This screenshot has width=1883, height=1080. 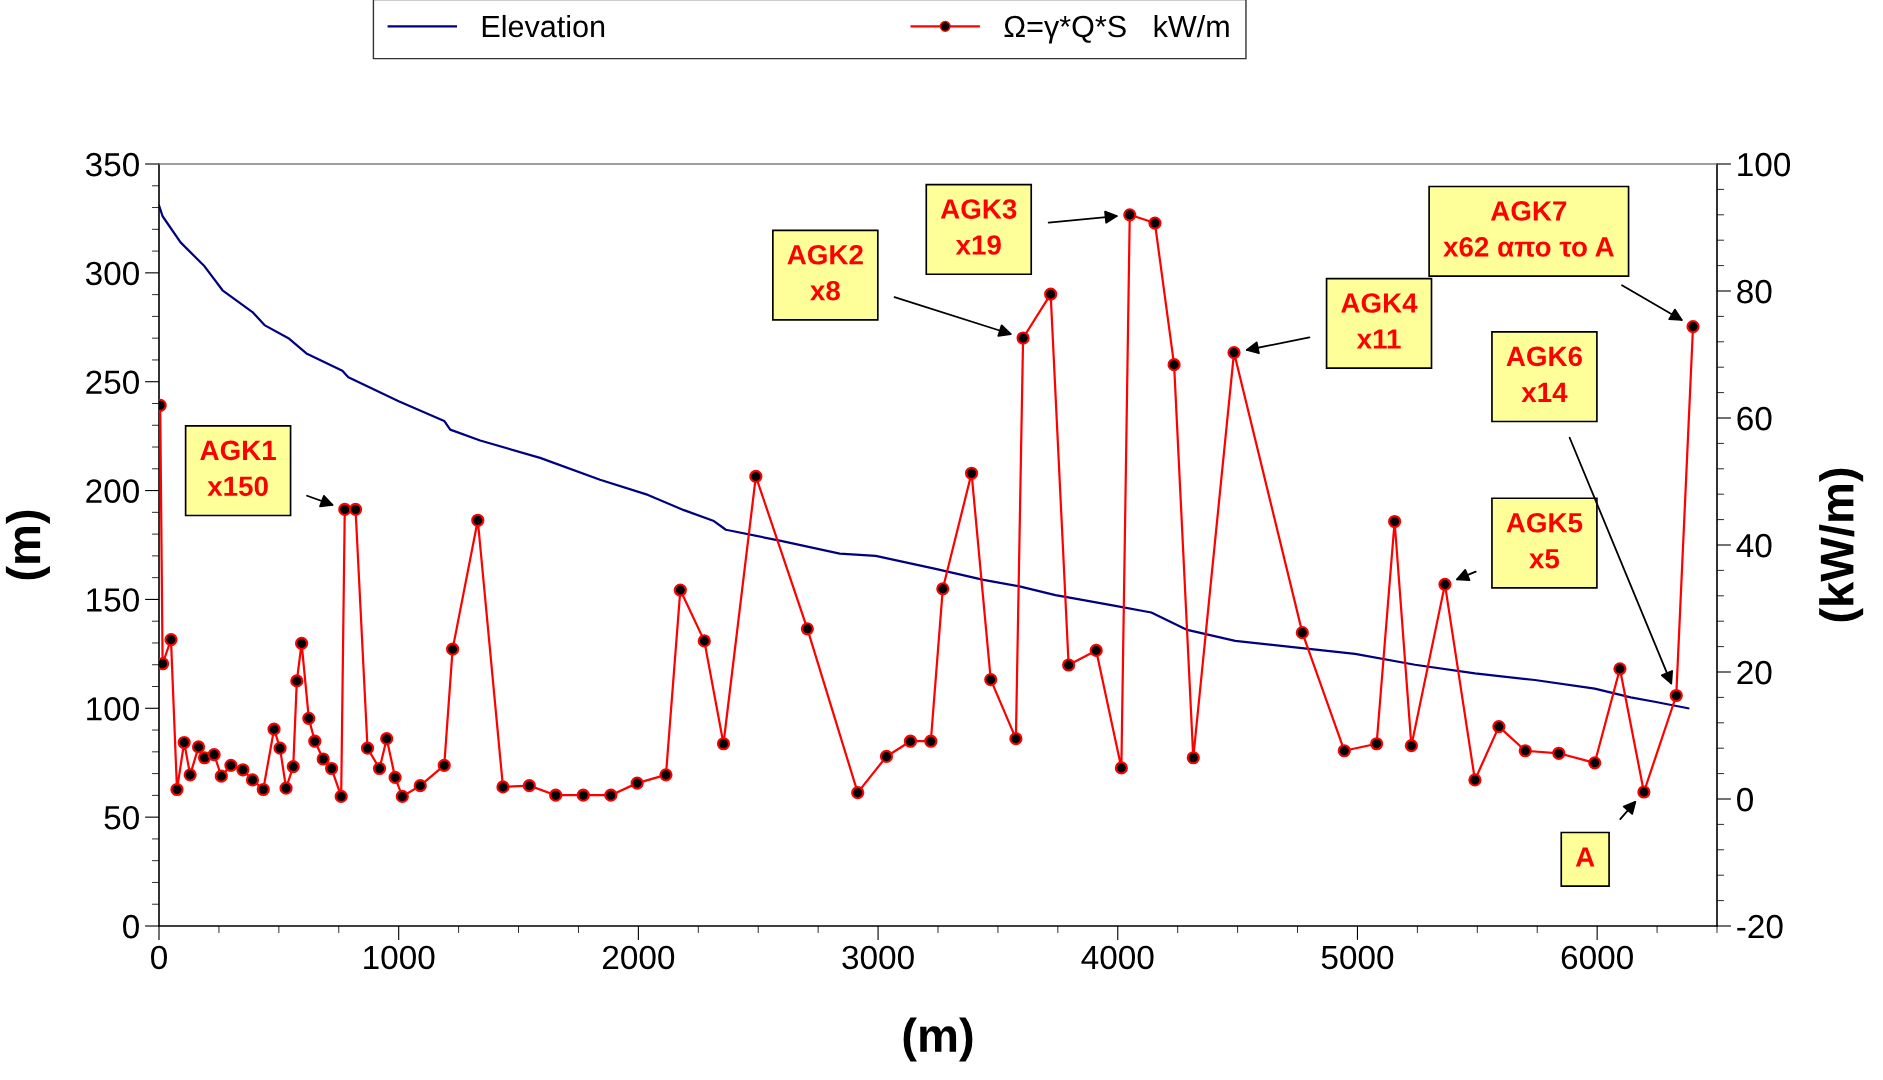 I want to click on y-tick-label: 50, so click(x=121, y=817).